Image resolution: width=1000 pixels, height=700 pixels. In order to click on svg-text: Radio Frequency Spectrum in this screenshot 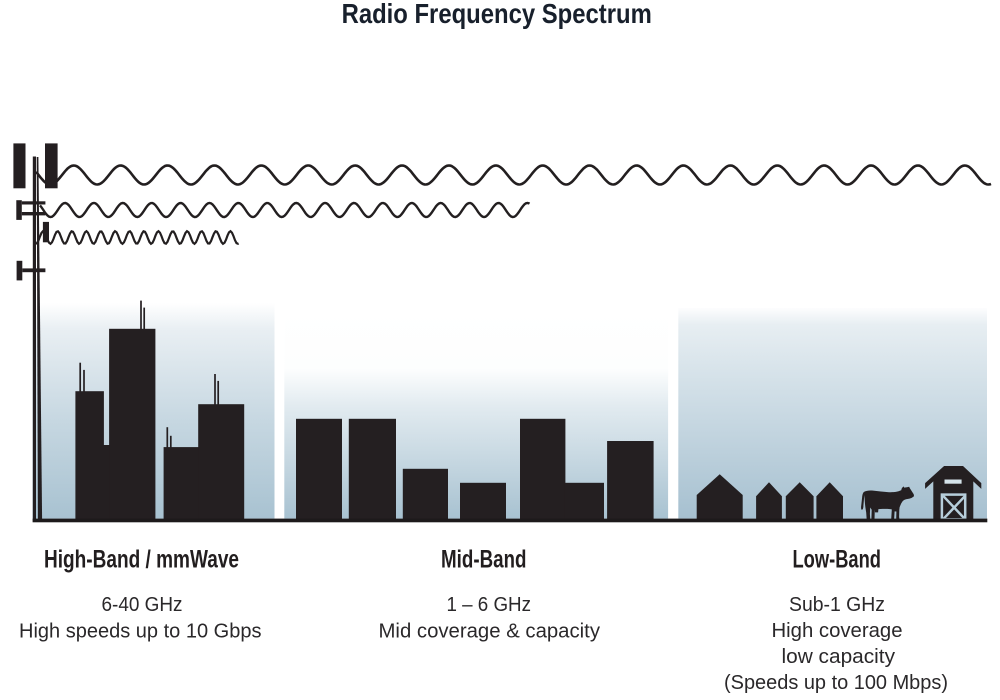, I will do `click(497, 14)`.